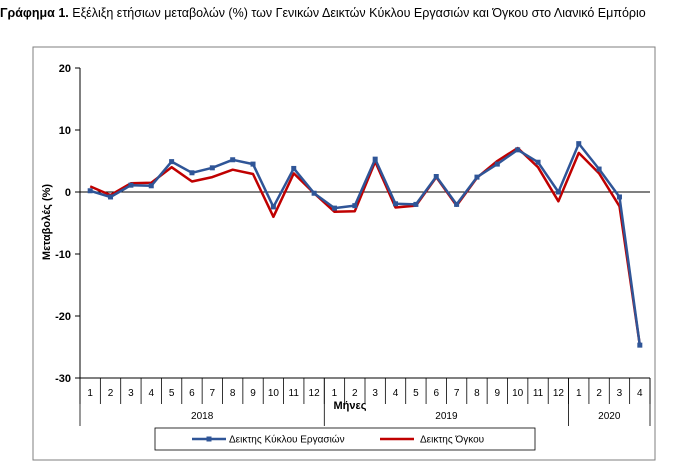 The image size is (680, 469). I want to click on y-tick-label: -30, so click(63, 379).